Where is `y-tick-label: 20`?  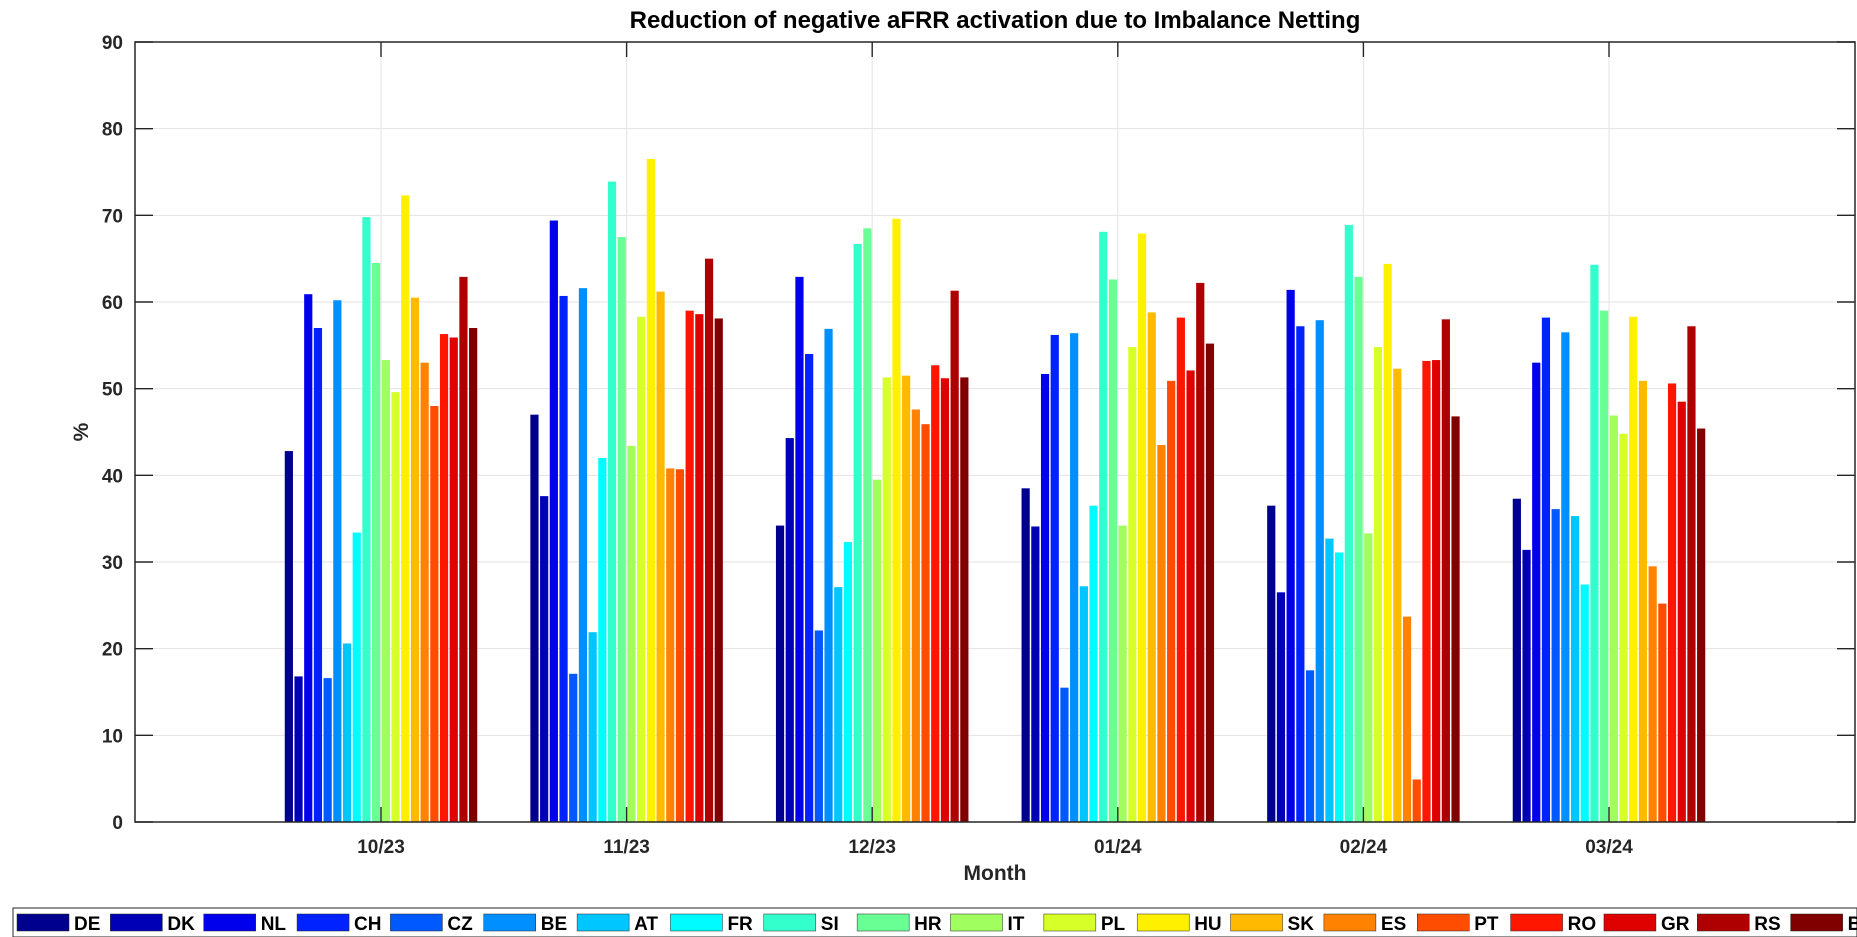
y-tick-label: 20 is located at coordinates (112, 650).